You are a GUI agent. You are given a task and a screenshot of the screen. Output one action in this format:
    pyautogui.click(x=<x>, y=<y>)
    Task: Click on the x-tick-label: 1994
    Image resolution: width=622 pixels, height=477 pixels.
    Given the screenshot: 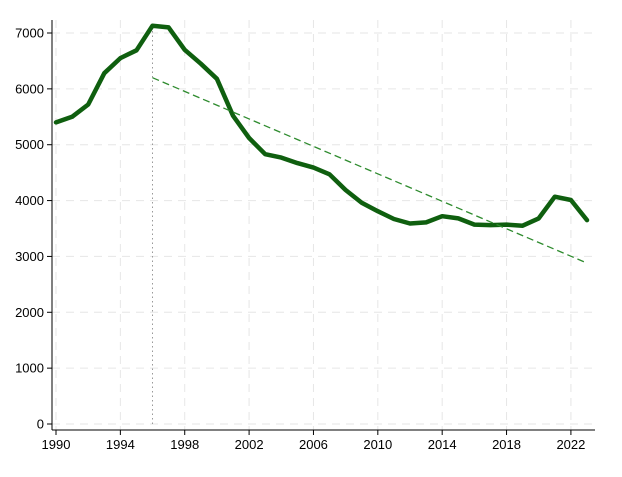 What is the action you would take?
    pyautogui.click(x=120, y=444)
    